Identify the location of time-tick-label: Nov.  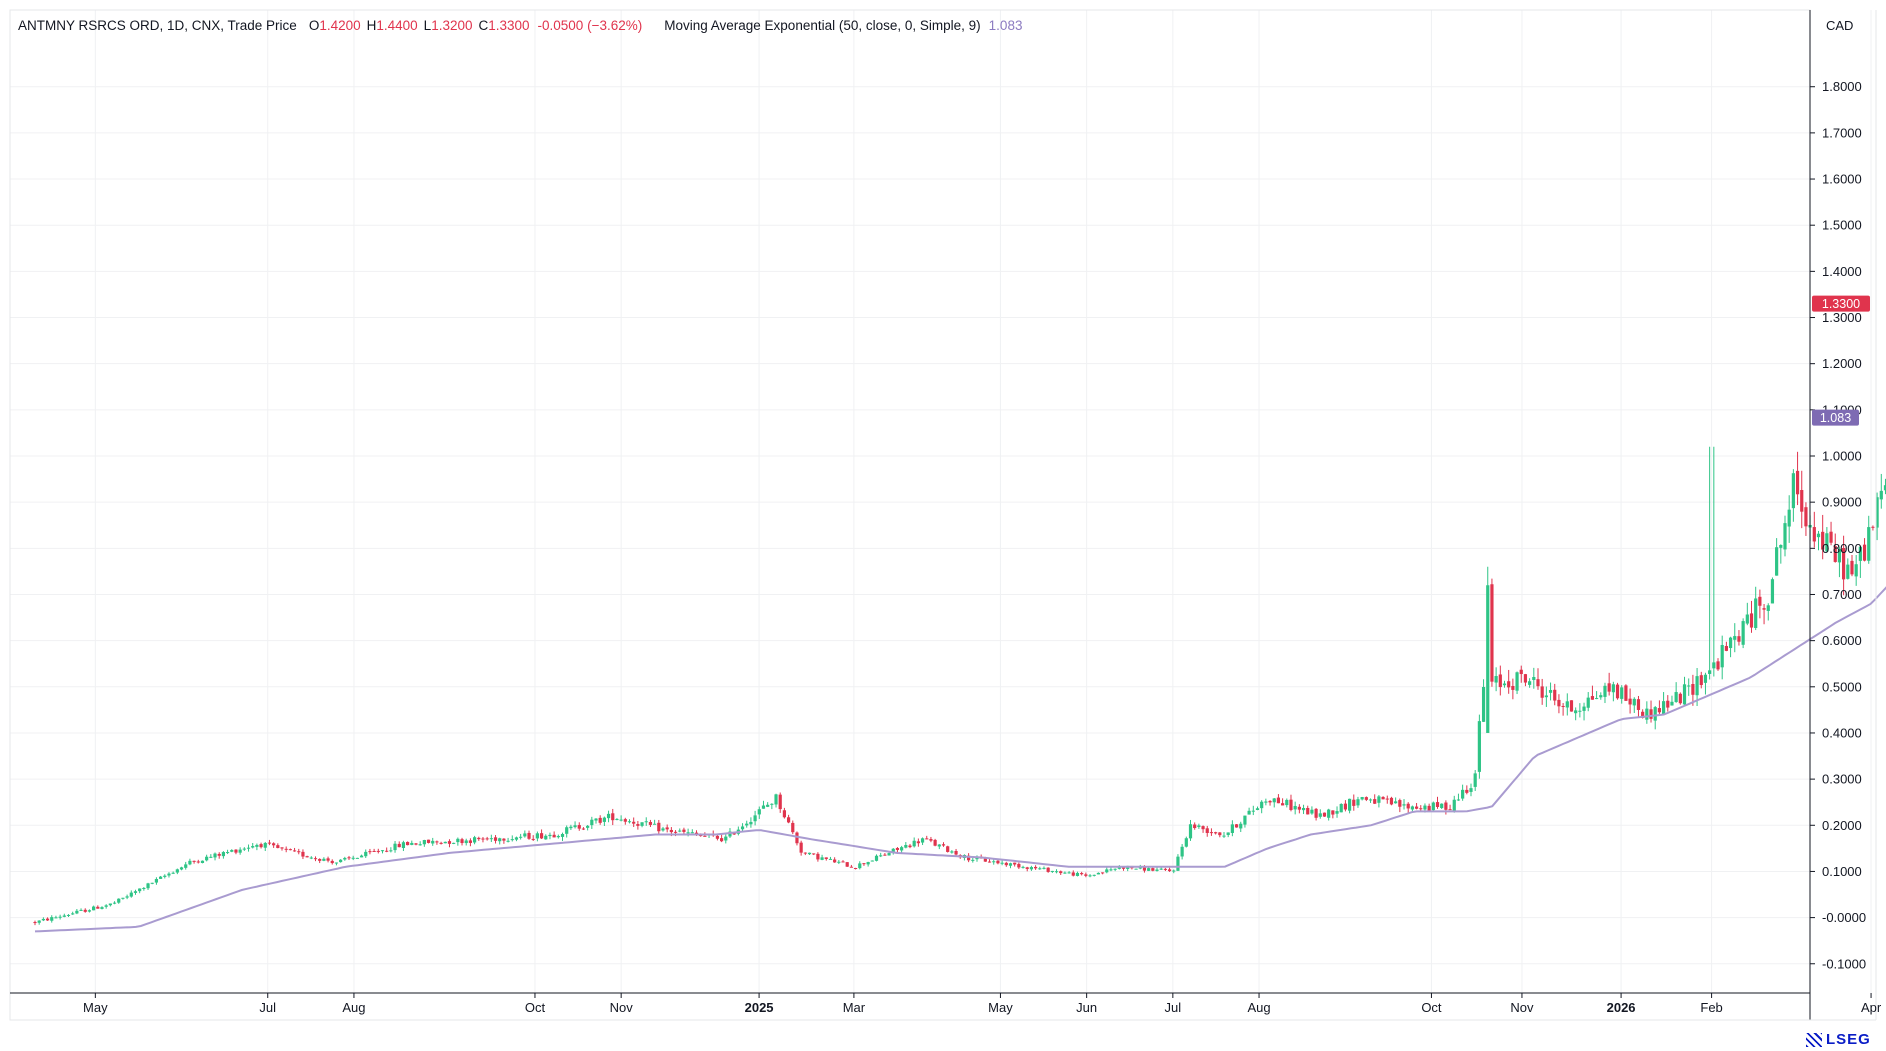
(622, 1007).